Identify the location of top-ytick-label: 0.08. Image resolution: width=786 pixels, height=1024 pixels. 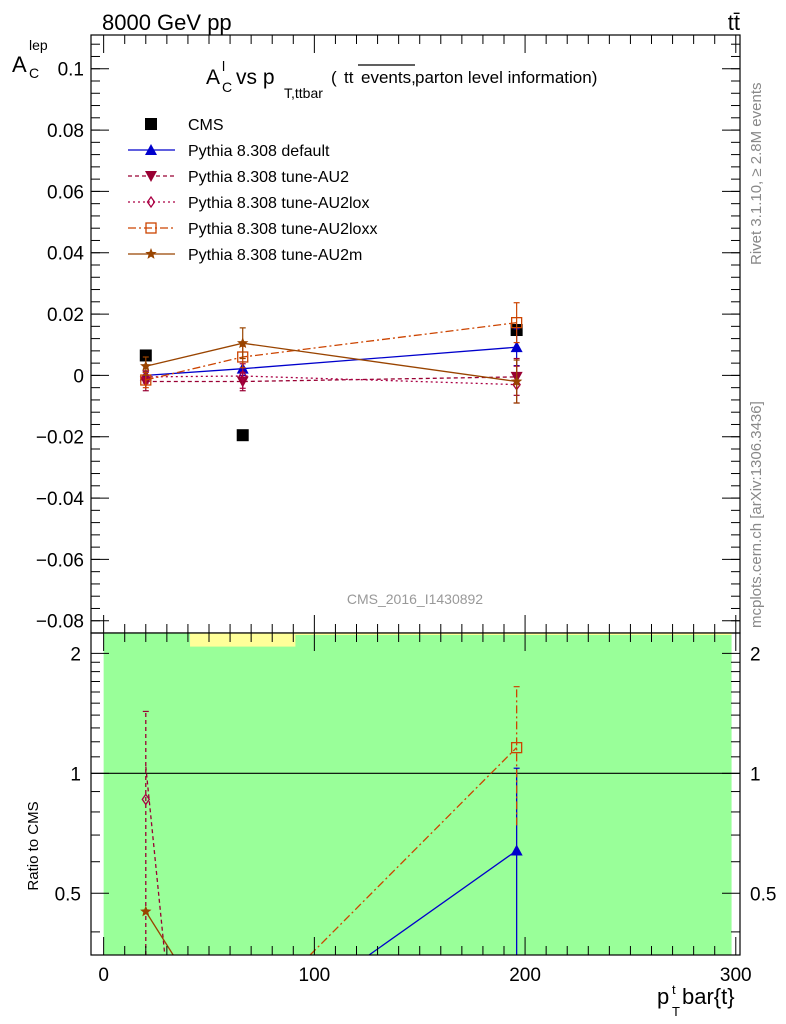
(65, 131).